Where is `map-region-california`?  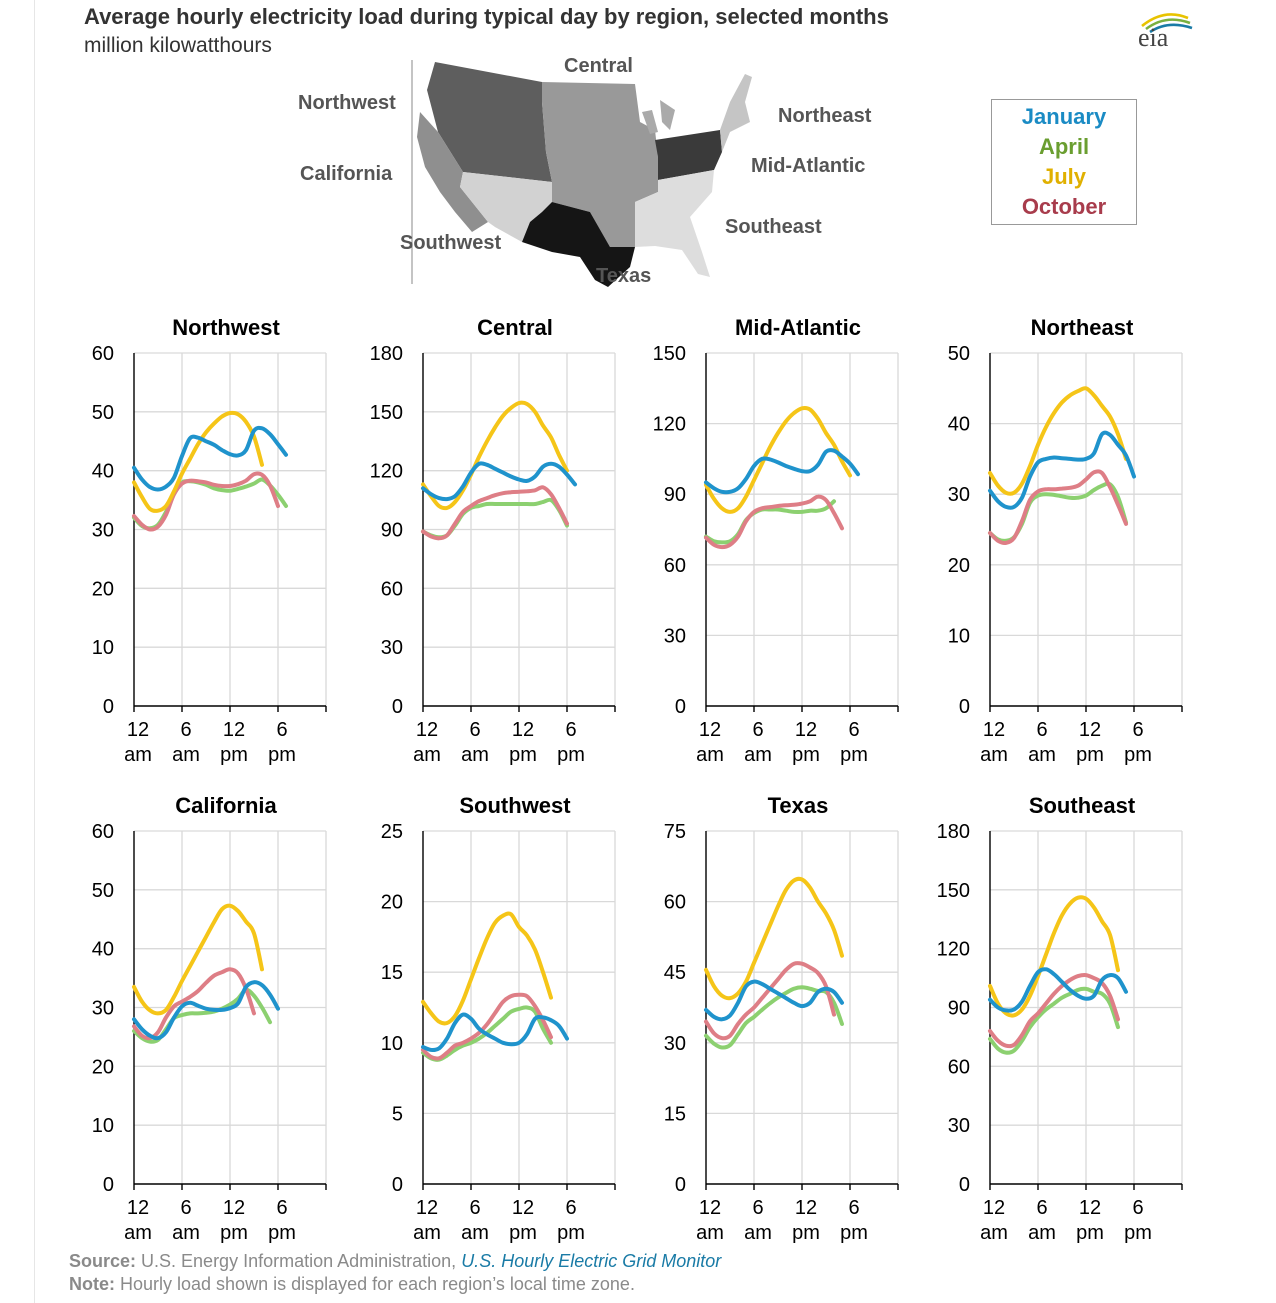
map-region-california is located at coordinates (452, 172).